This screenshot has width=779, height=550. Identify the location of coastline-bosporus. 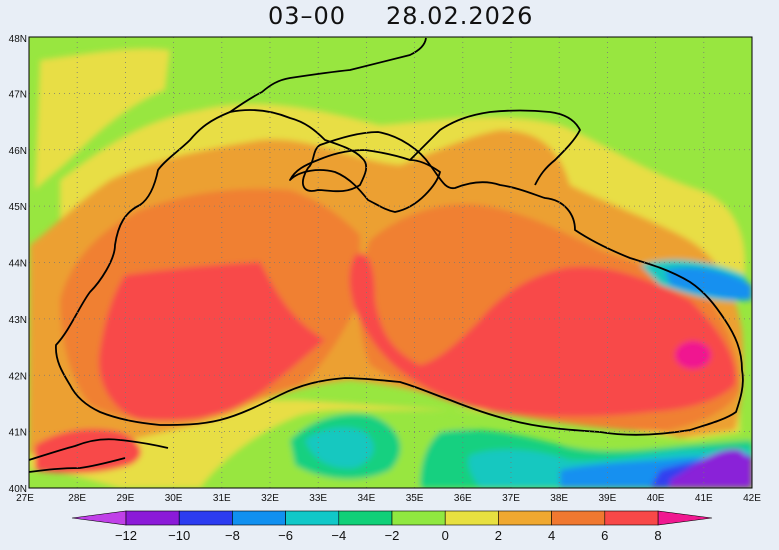
(99, 449).